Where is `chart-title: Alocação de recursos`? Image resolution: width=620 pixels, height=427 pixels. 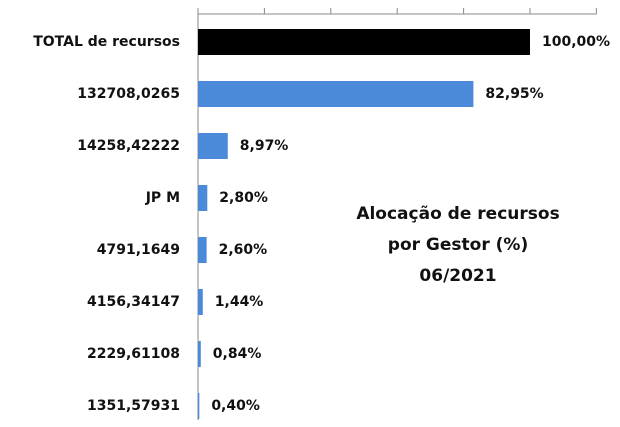
chart-title: Alocação de recursos is located at coordinates (457, 214).